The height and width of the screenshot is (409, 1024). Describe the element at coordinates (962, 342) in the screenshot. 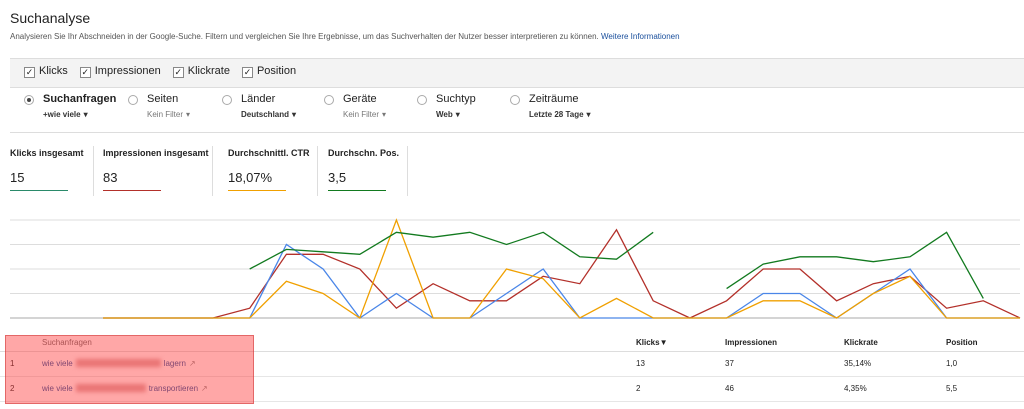

I see `column-header: Position` at that location.